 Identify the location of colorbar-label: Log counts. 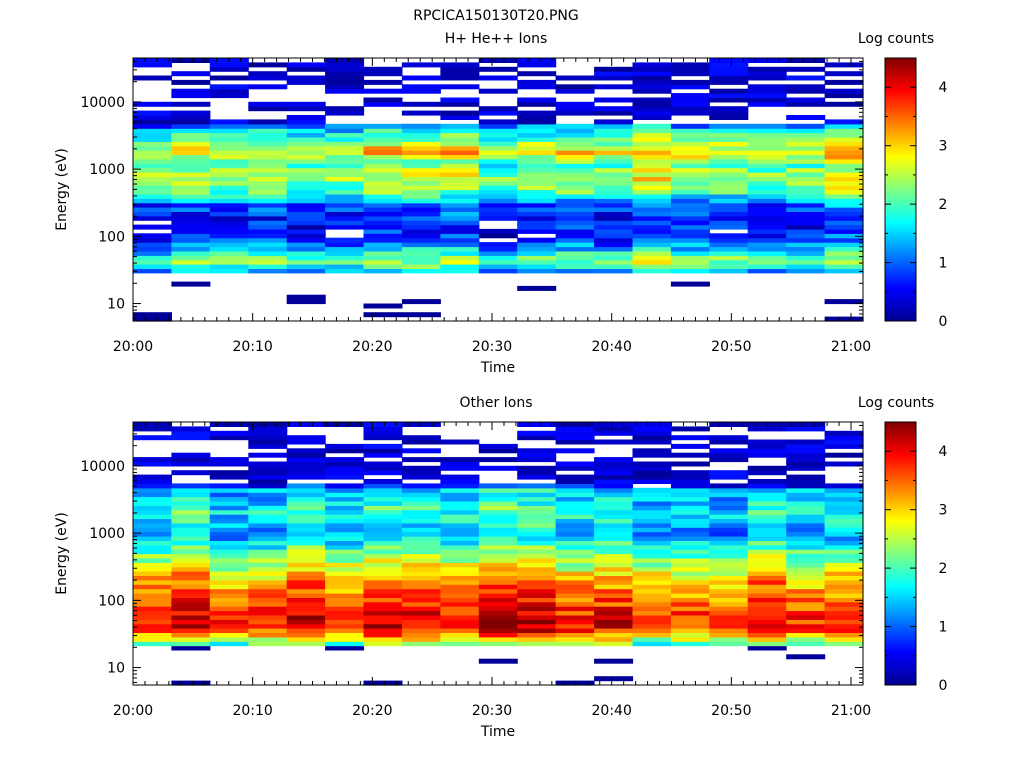
(896, 39).